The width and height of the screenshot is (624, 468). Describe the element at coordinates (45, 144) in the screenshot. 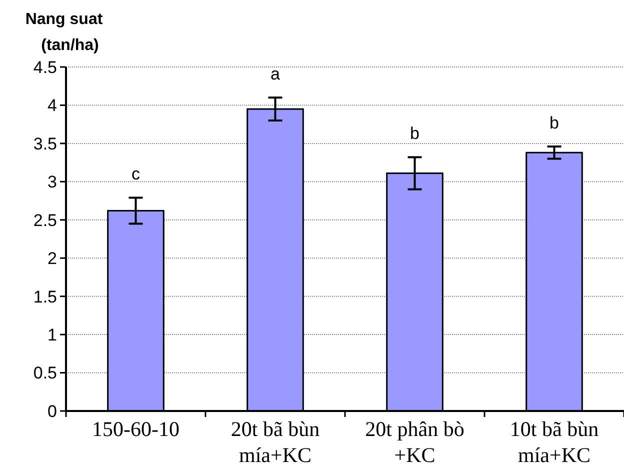

I see `y-tick-label: 3.5` at that location.